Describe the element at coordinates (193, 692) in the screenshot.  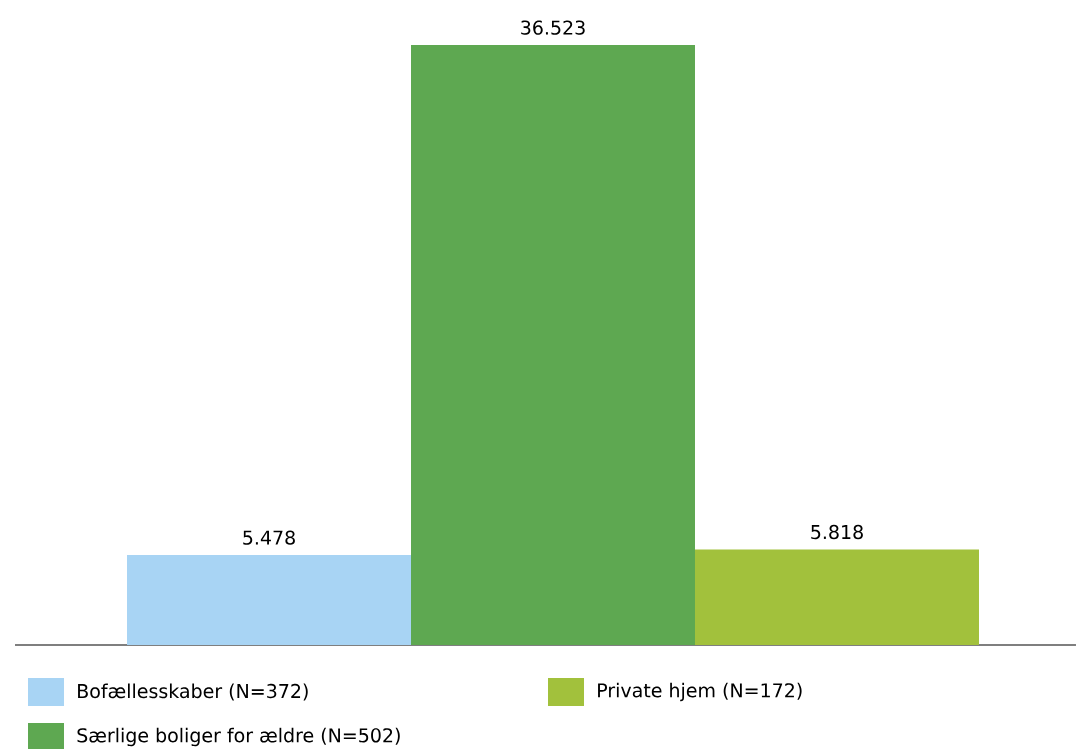
I see `legend-label: Bofællesskaber (N=372)` at that location.